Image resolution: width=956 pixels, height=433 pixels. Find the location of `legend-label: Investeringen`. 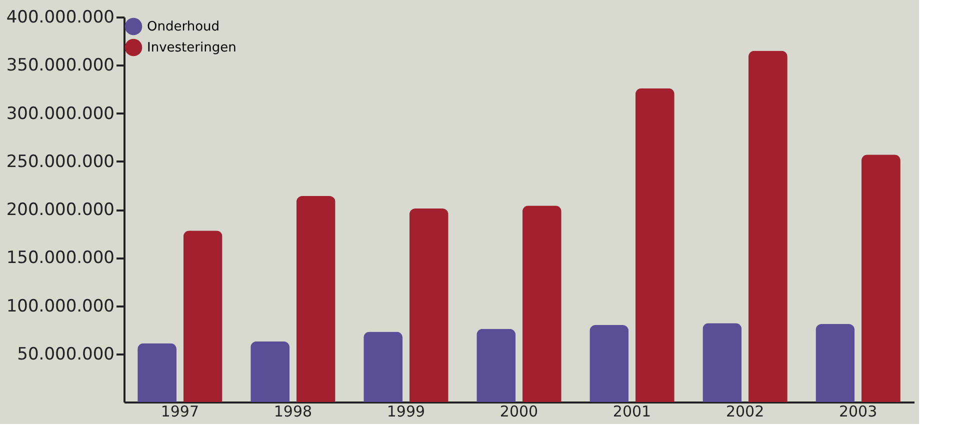

legend-label: Investeringen is located at coordinates (191, 48).